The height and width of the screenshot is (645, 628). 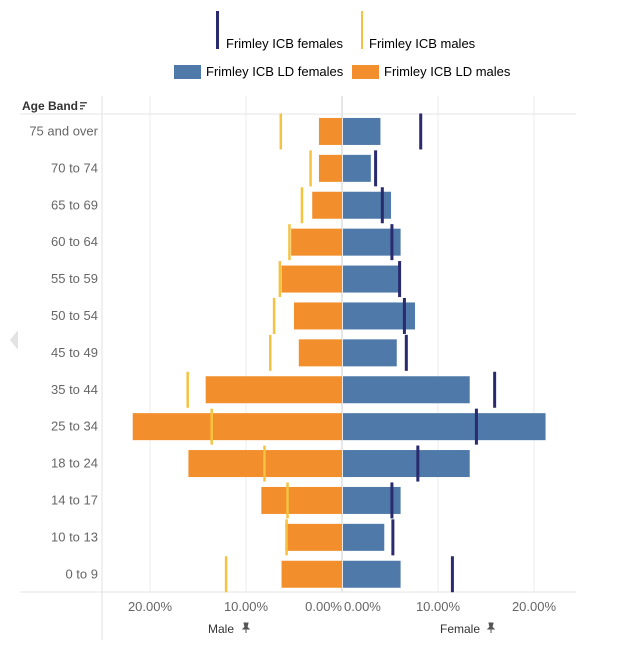 What do you see at coordinates (460, 629) in the screenshot?
I see `axis-name-female: Female` at bounding box center [460, 629].